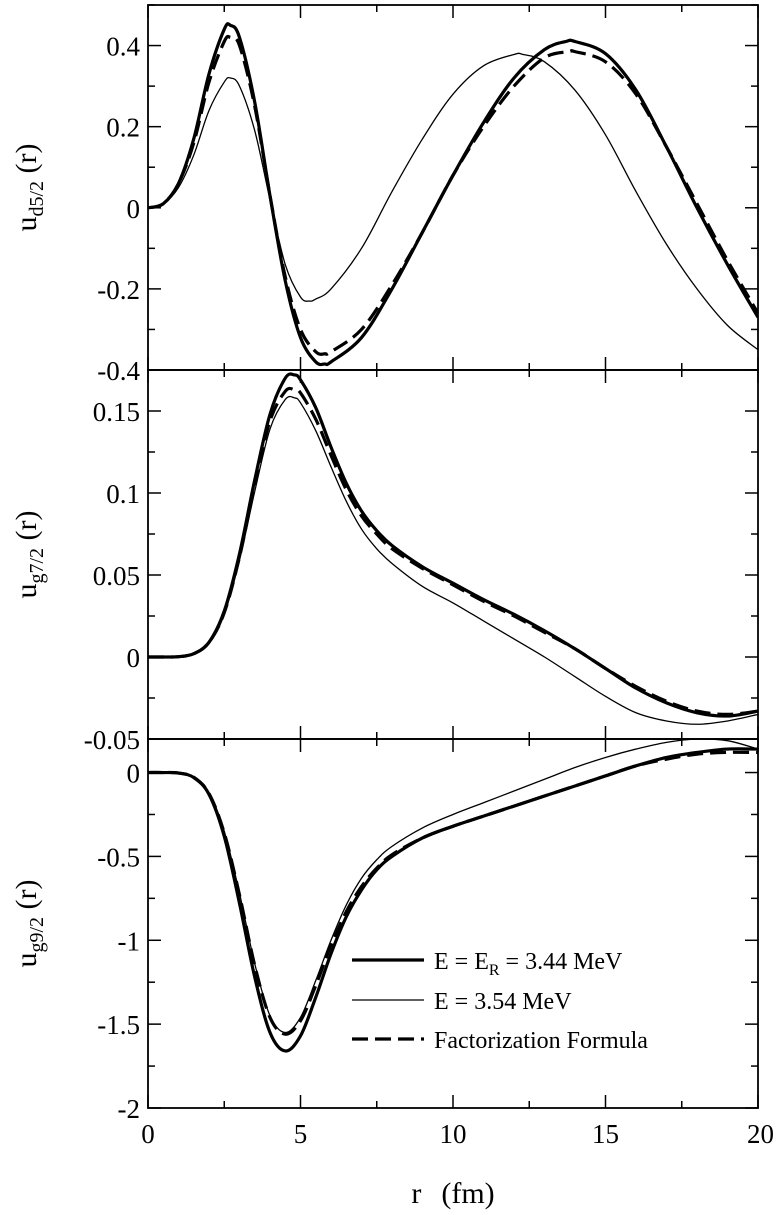  Describe the element at coordinates (118, 1025) in the screenshot. I see `y-tick-label: -1.5` at that location.